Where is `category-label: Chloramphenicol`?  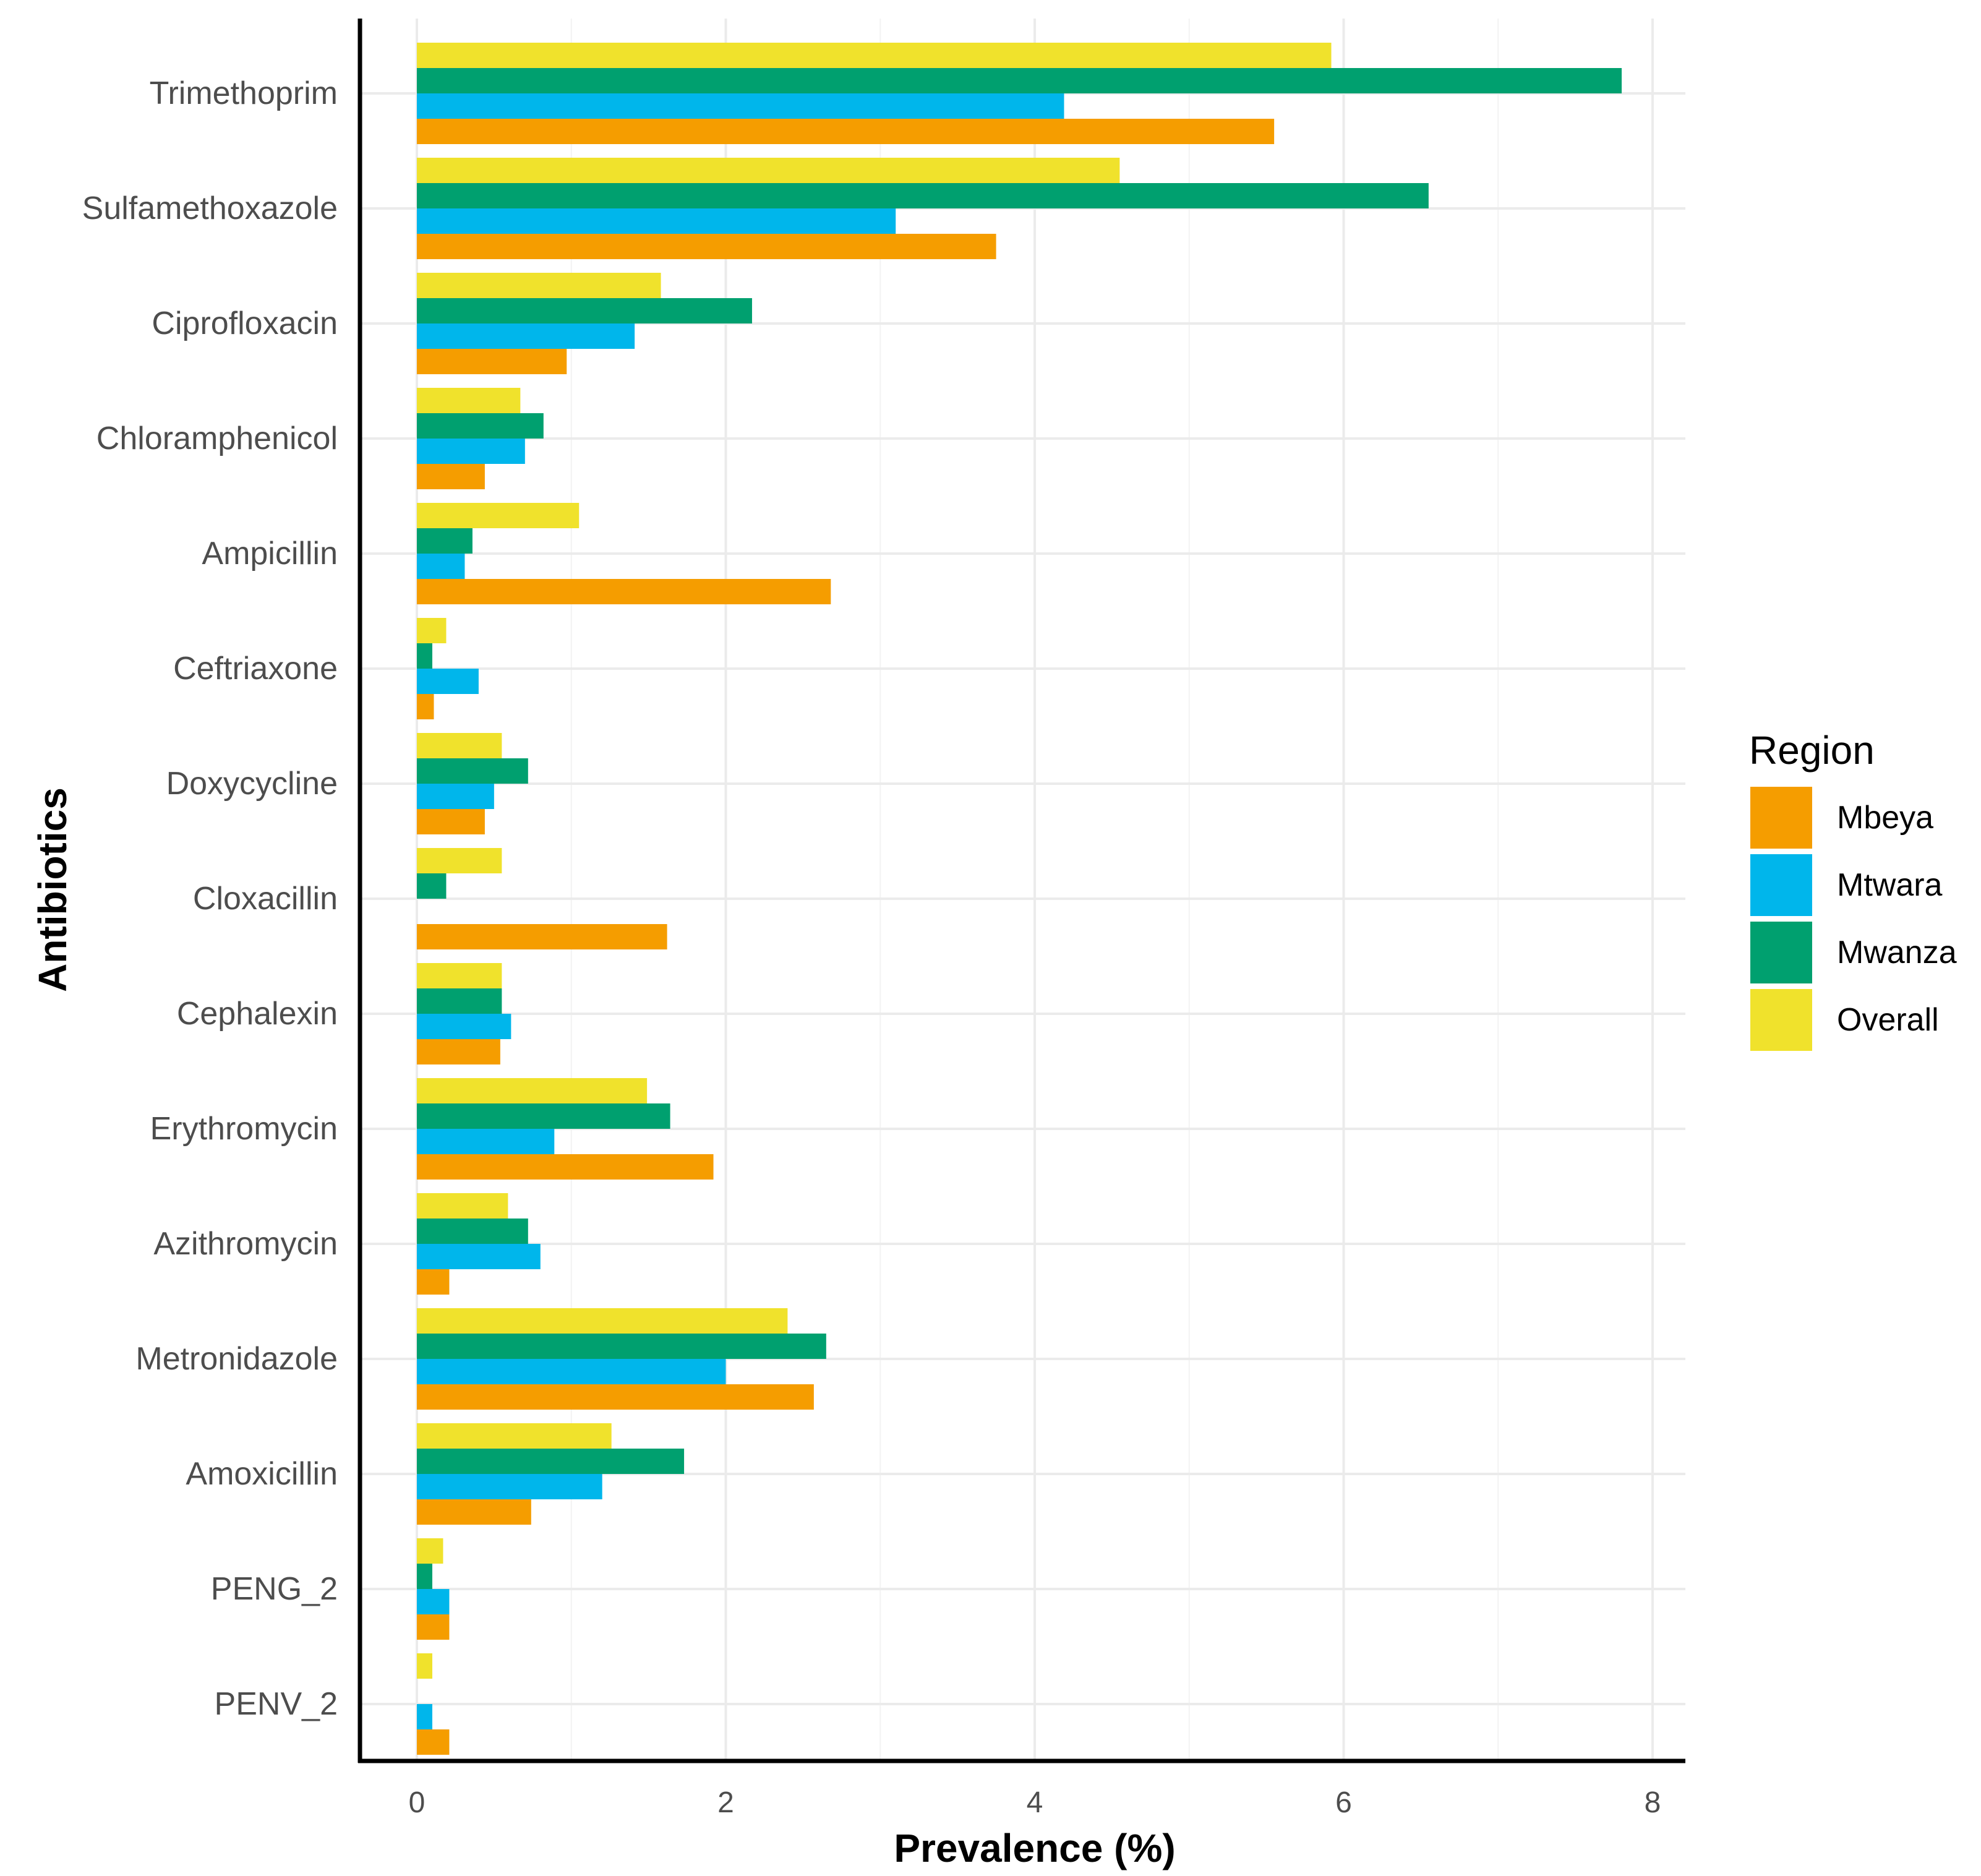 category-label: Chloramphenicol is located at coordinates (217, 438).